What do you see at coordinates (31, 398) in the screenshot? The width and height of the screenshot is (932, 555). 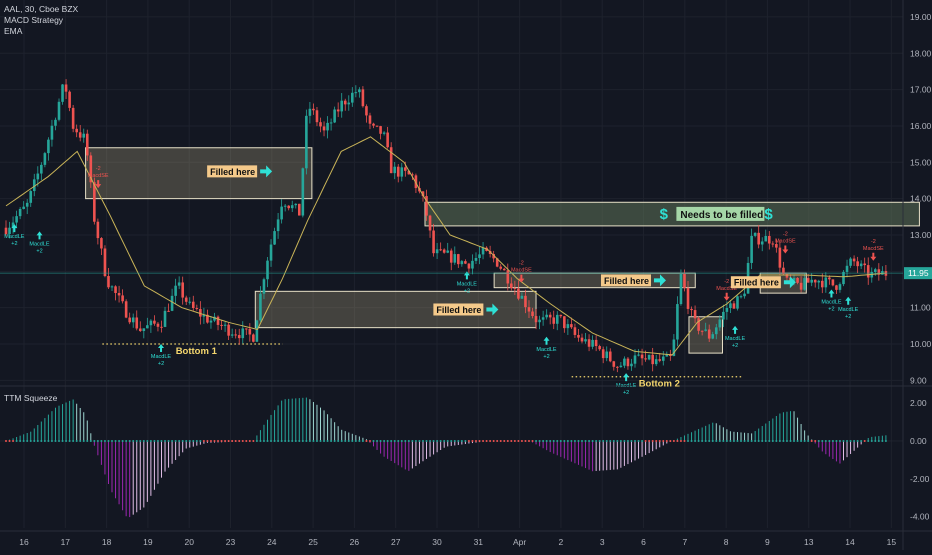 I see `squeeze-panel-title: TTM Squeeze` at bounding box center [31, 398].